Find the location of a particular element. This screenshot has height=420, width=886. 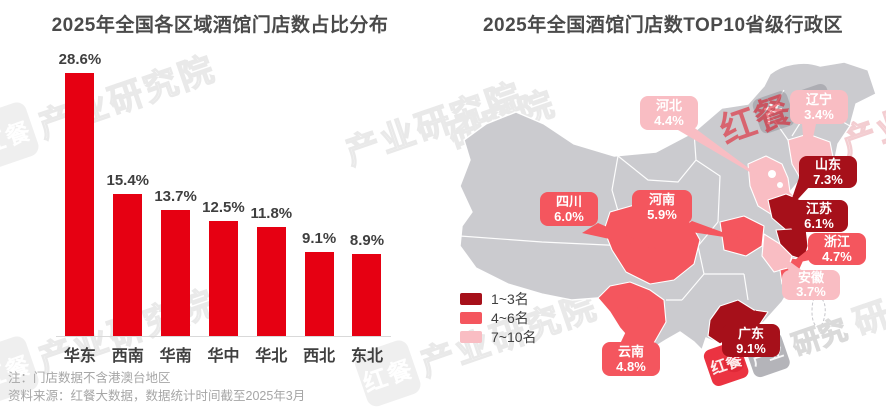

callout-jiangsu: 江苏 6.1% is located at coordinates (819, 223).